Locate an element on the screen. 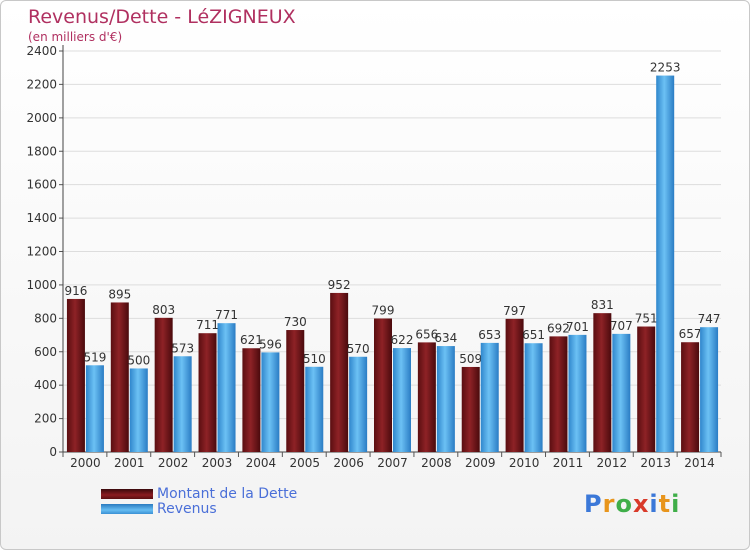 This screenshot has height=550, width=750. data-label-revenus: 519 is located at coordinates (94, 357).